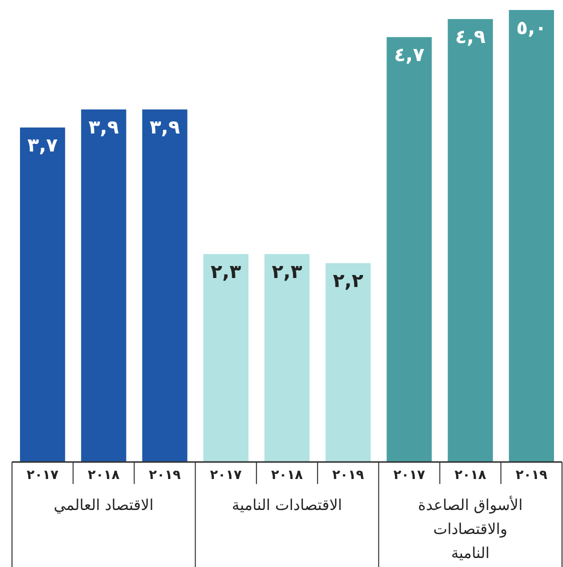  What do you see at coordinates (531, 28) in the screenshot?
I see `data-label: ٥,٠` at bounding box center [531, 28].